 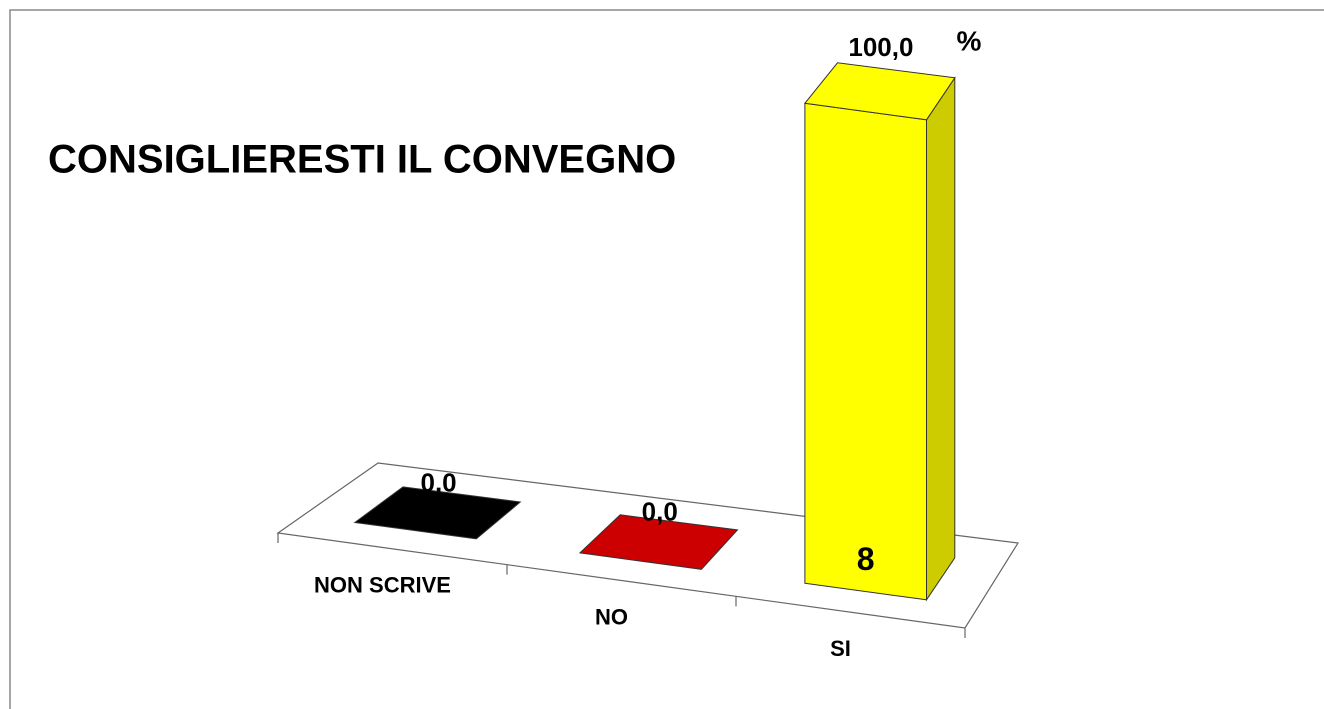 I want to click on count-label: 8, so click(x=866, y=559).